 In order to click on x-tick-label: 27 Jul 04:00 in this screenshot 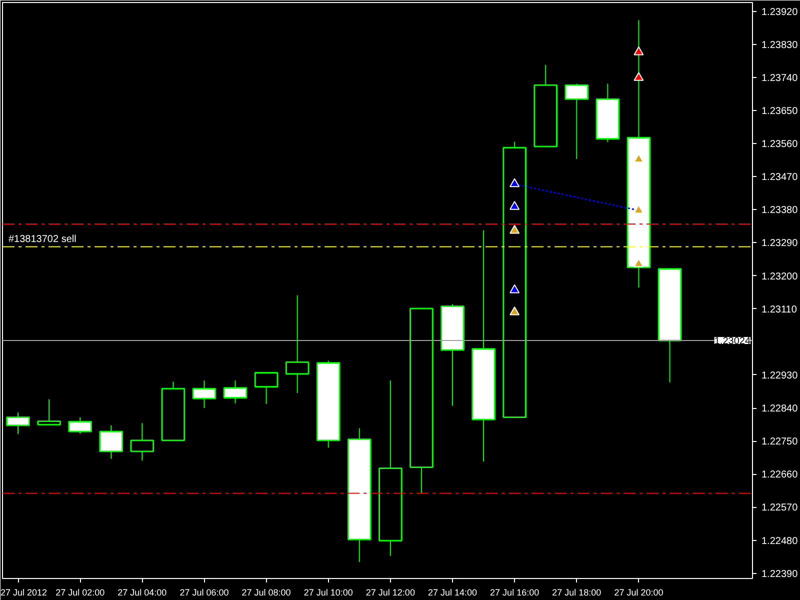, I will do `click(142, 593)`.